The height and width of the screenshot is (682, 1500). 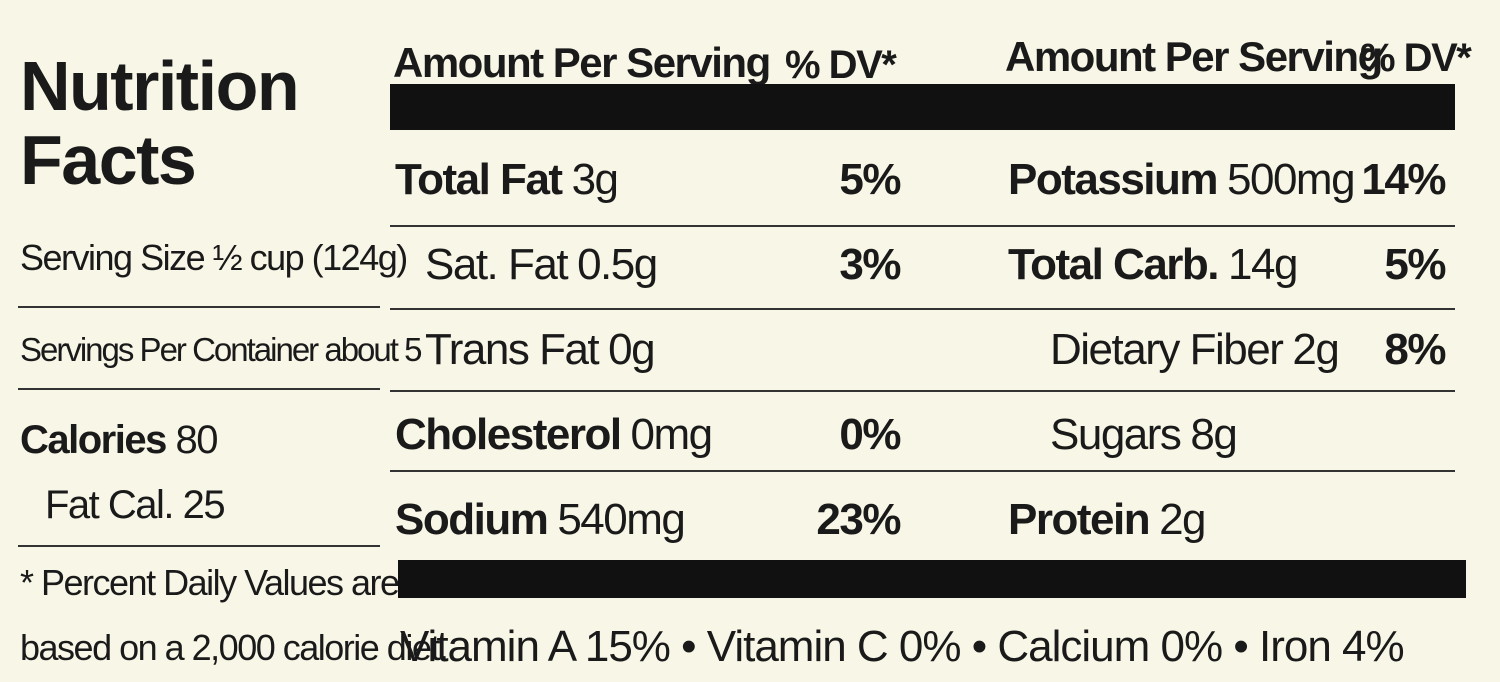 I want to click on nutrient-name: Trans Fat, so click(x=512, y=349).